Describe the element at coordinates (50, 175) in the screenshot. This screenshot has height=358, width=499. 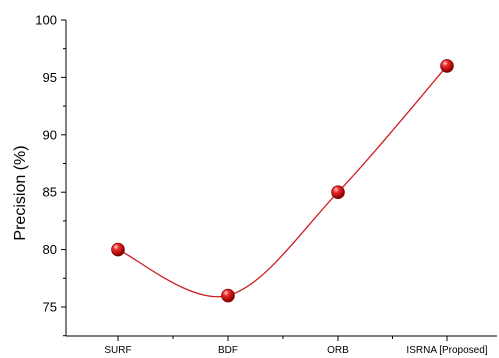
I see `y-axis: 75 80 85 90 95 100` at that location.